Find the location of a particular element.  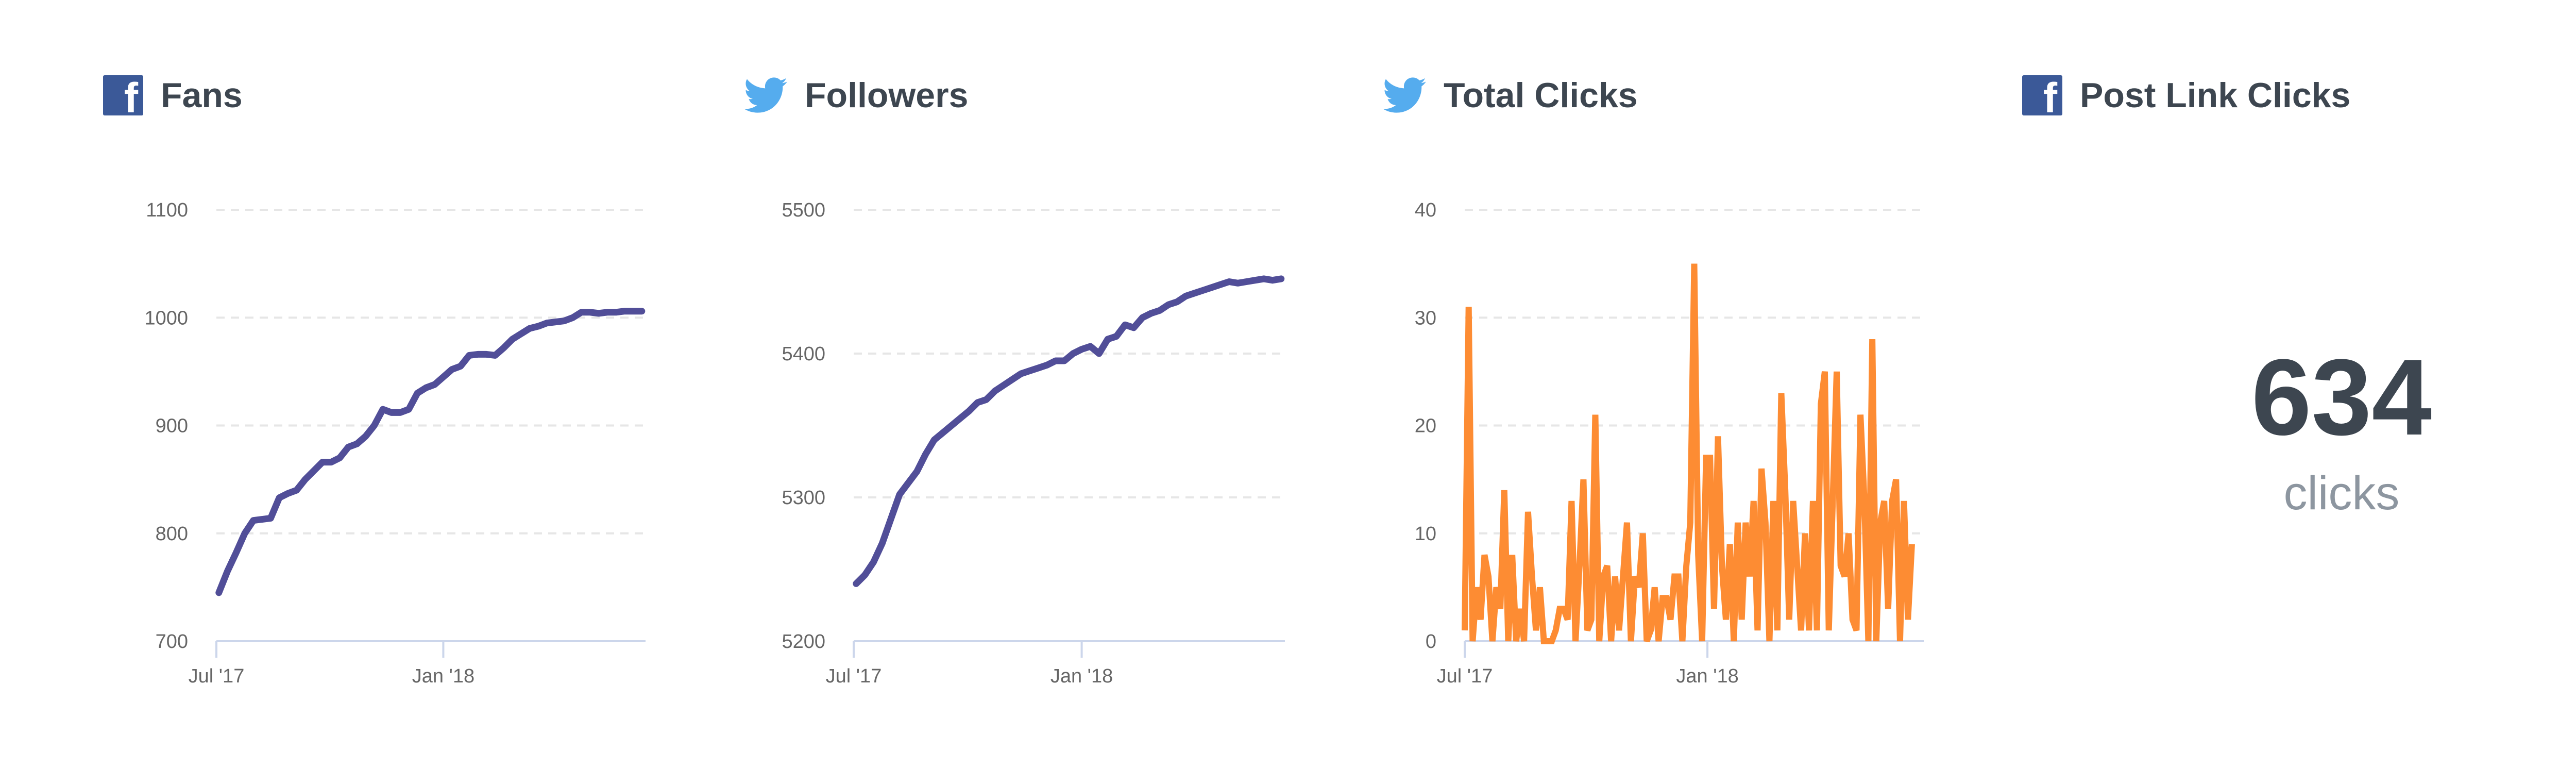

y-tick-label: 40 is located at coordinates (1425, 210).